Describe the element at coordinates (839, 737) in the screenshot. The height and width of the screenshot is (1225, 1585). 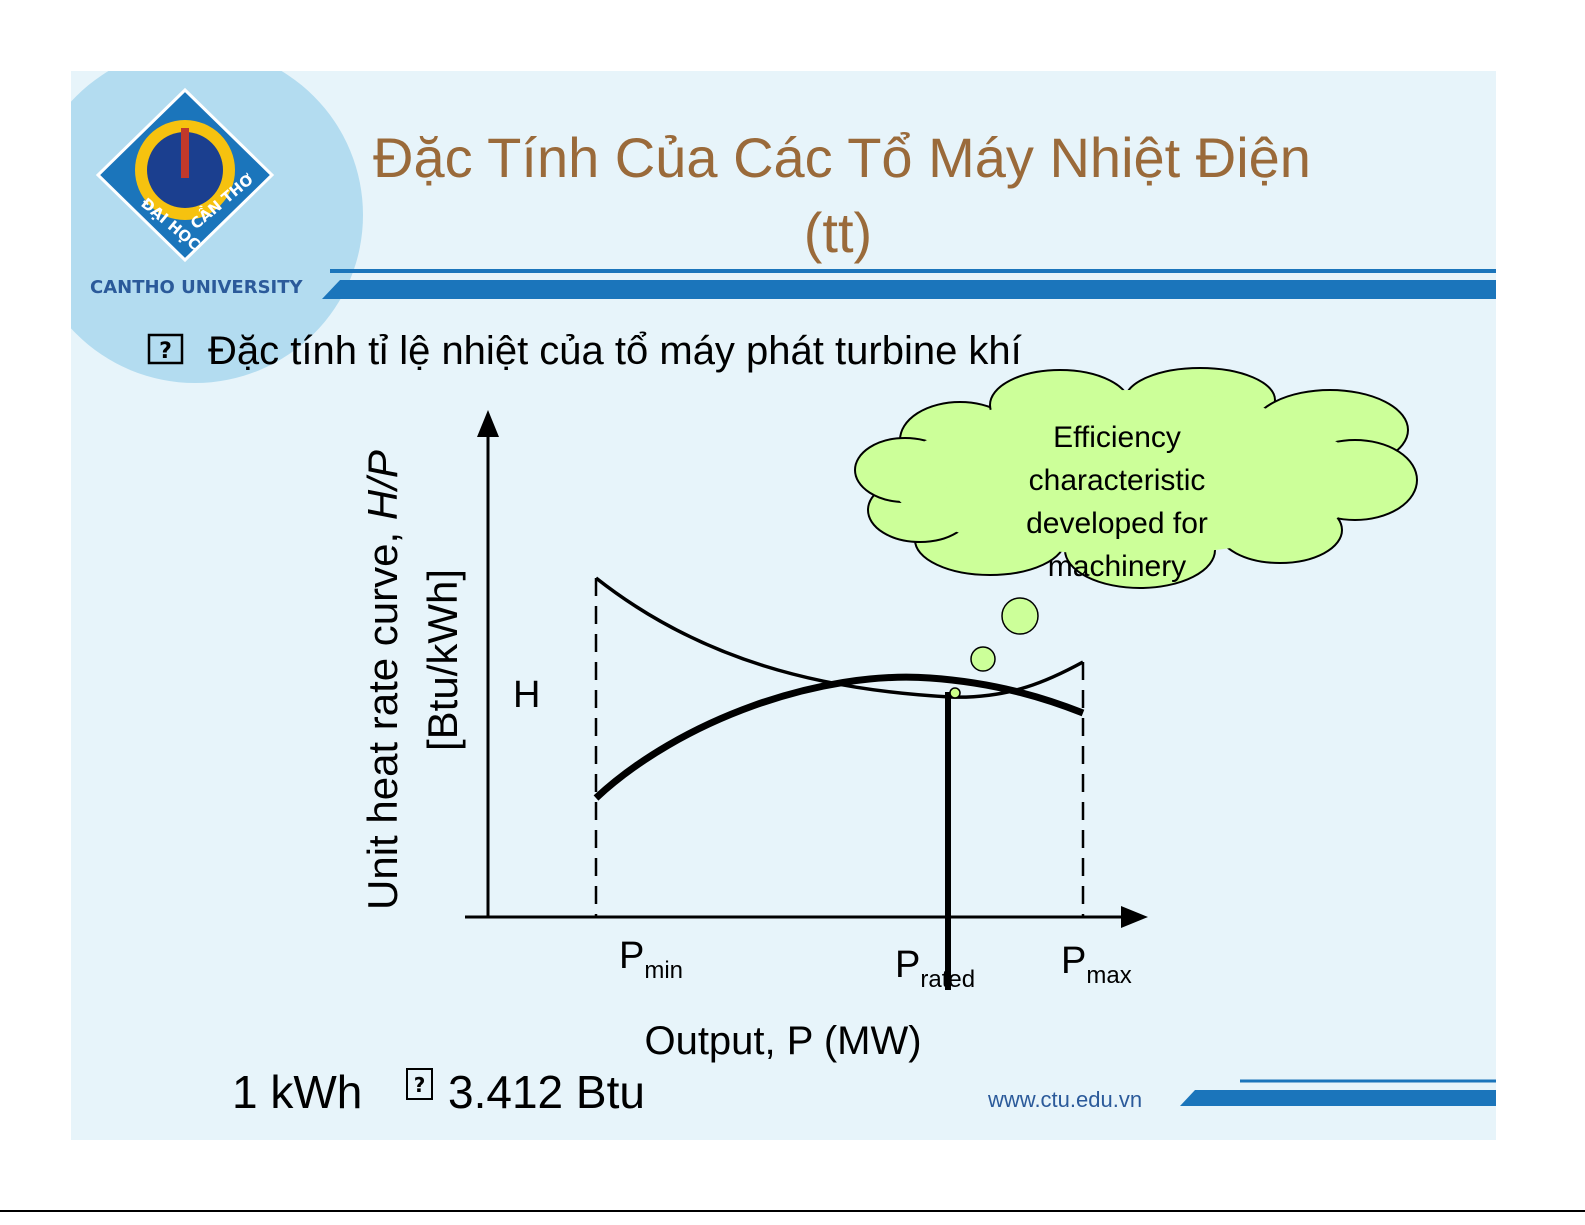
I see `efficiency-curve` at that location.